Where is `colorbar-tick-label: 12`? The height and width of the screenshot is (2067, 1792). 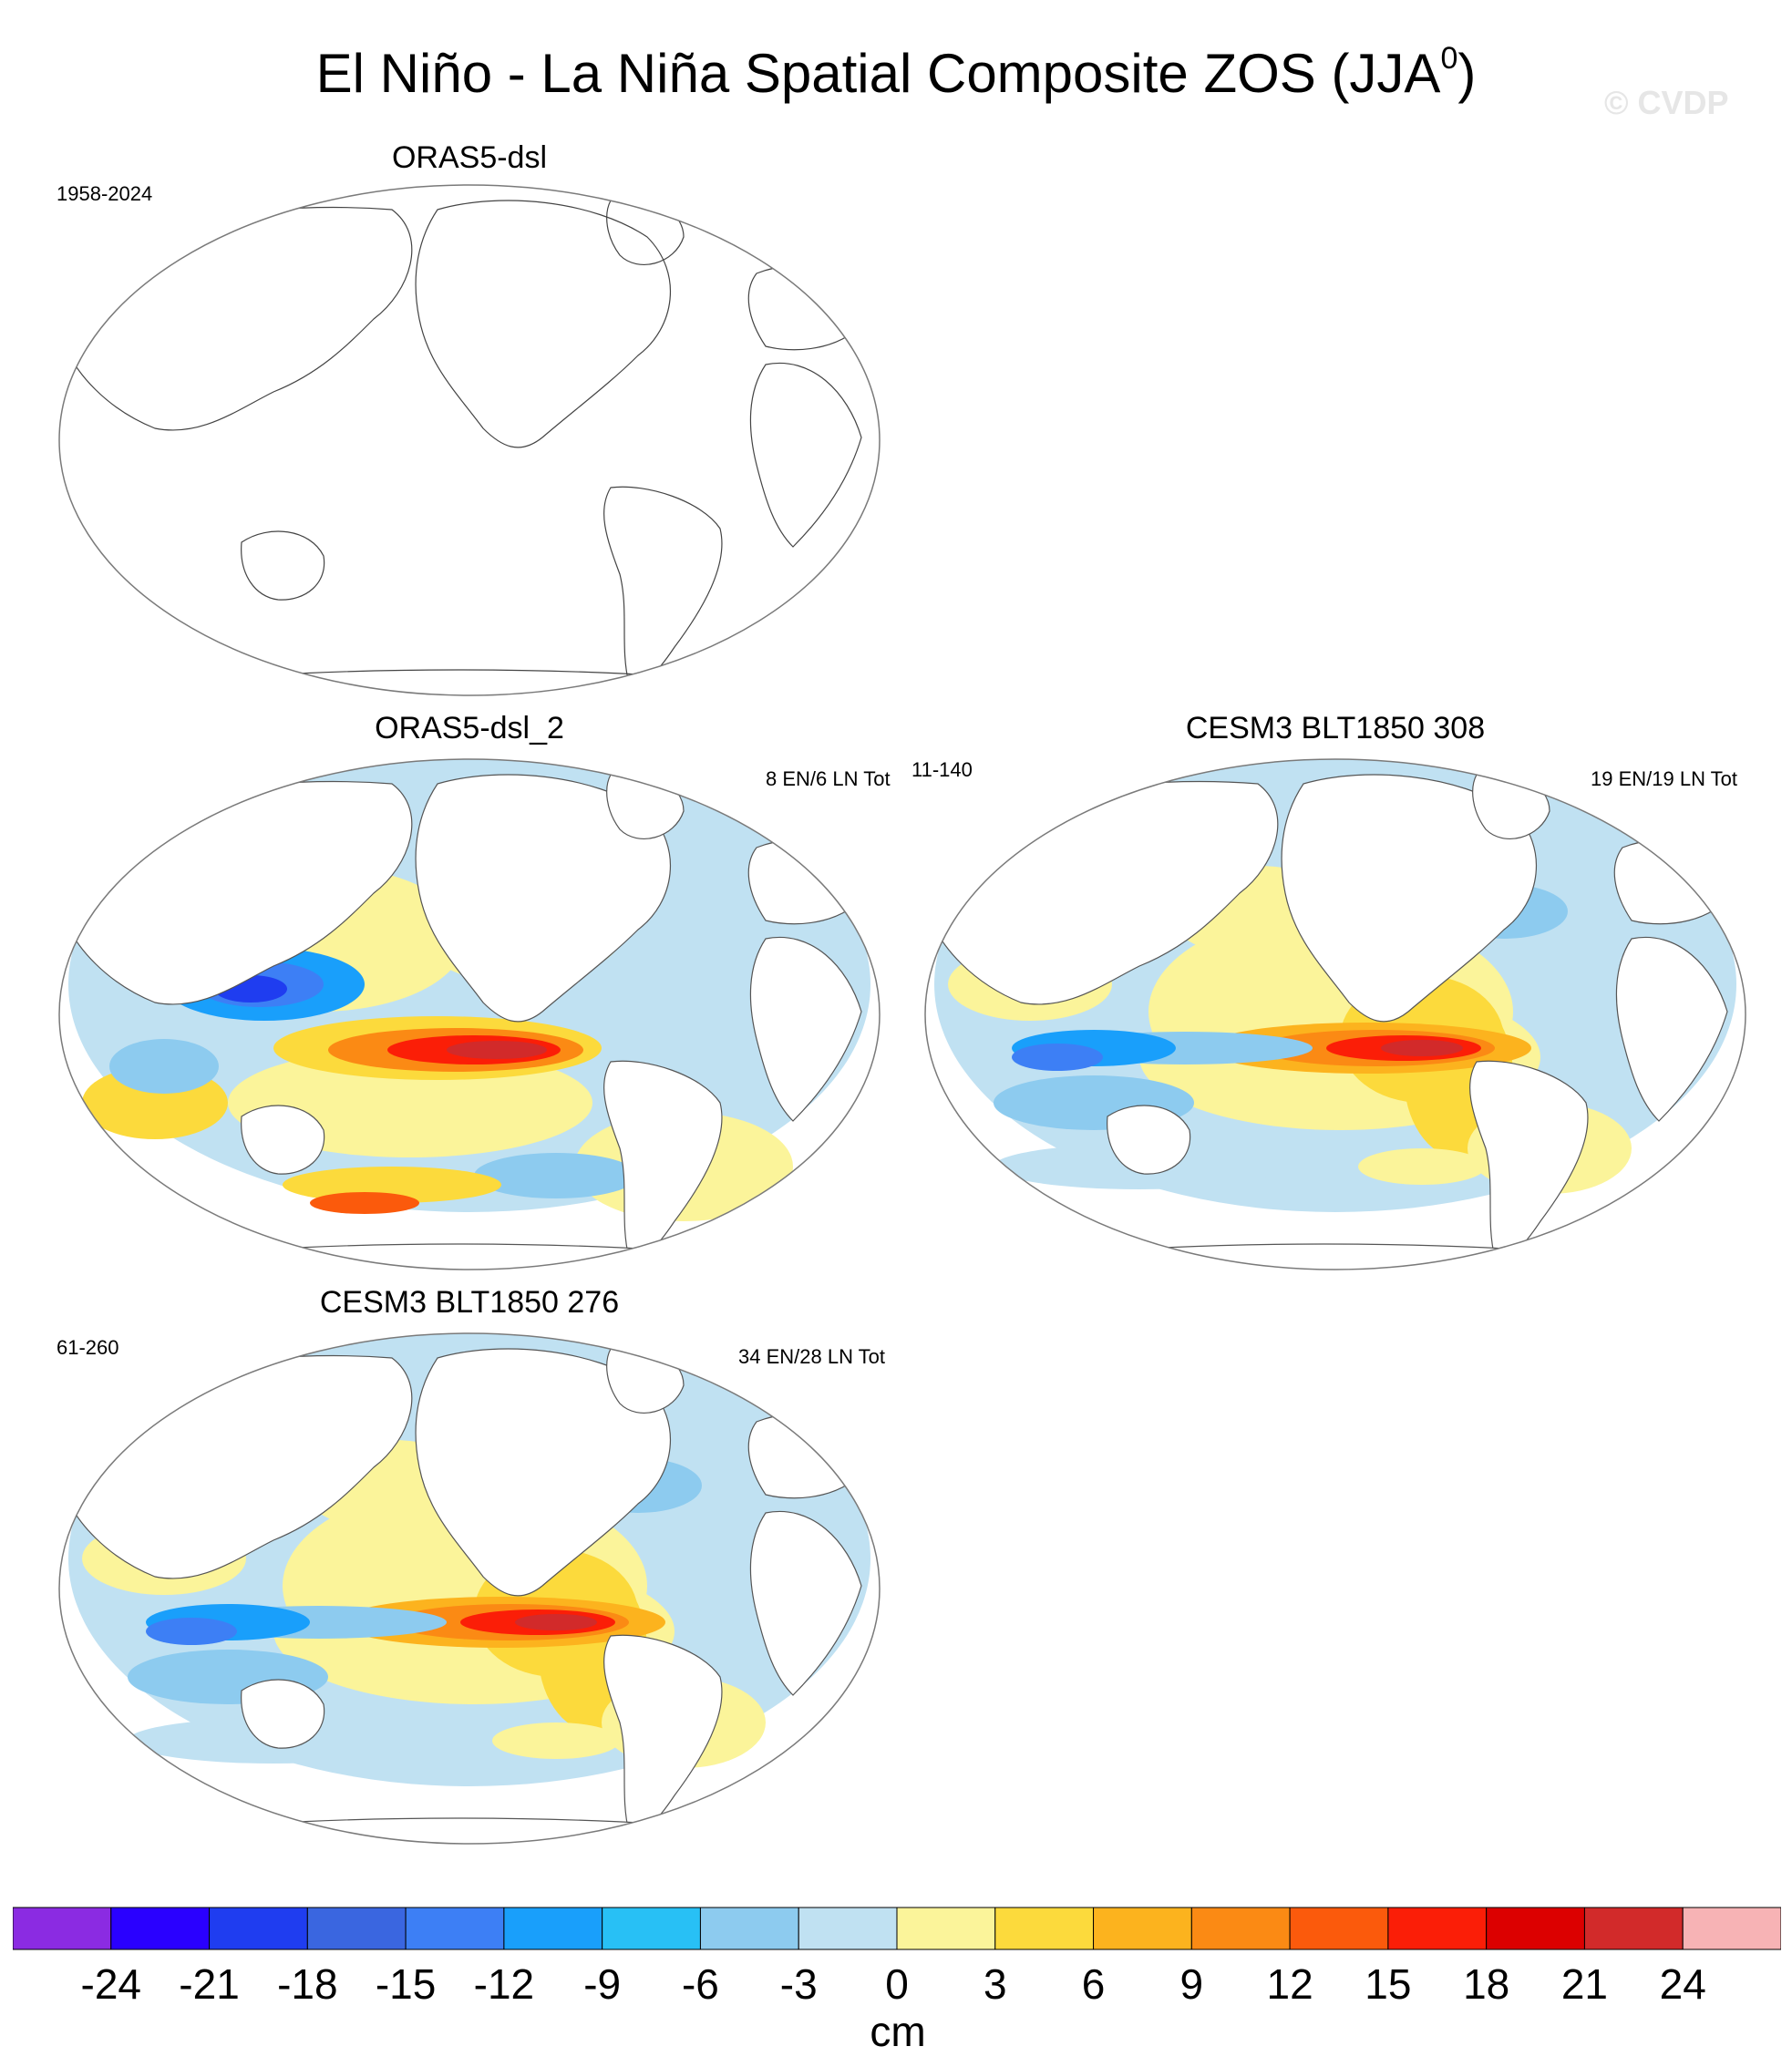
colorbar-tick-label: 12 is located at coordinates (1289, 1984).